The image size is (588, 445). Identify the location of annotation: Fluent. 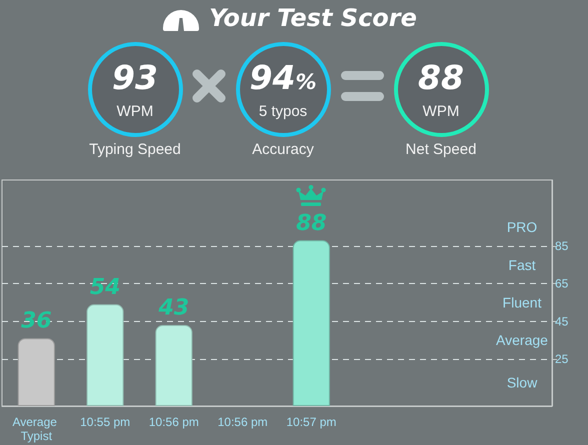
(522, 302).